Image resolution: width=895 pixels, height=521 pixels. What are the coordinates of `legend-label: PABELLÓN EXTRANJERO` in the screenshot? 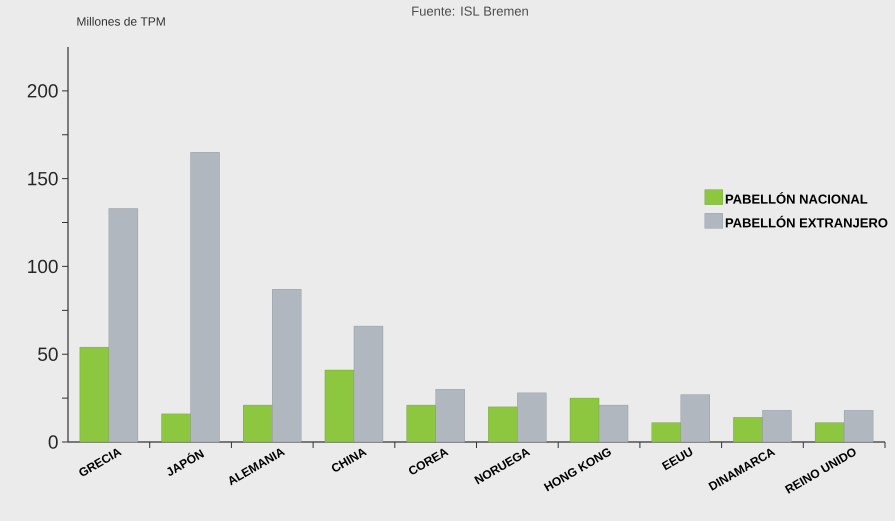 It's located at (807, 222).